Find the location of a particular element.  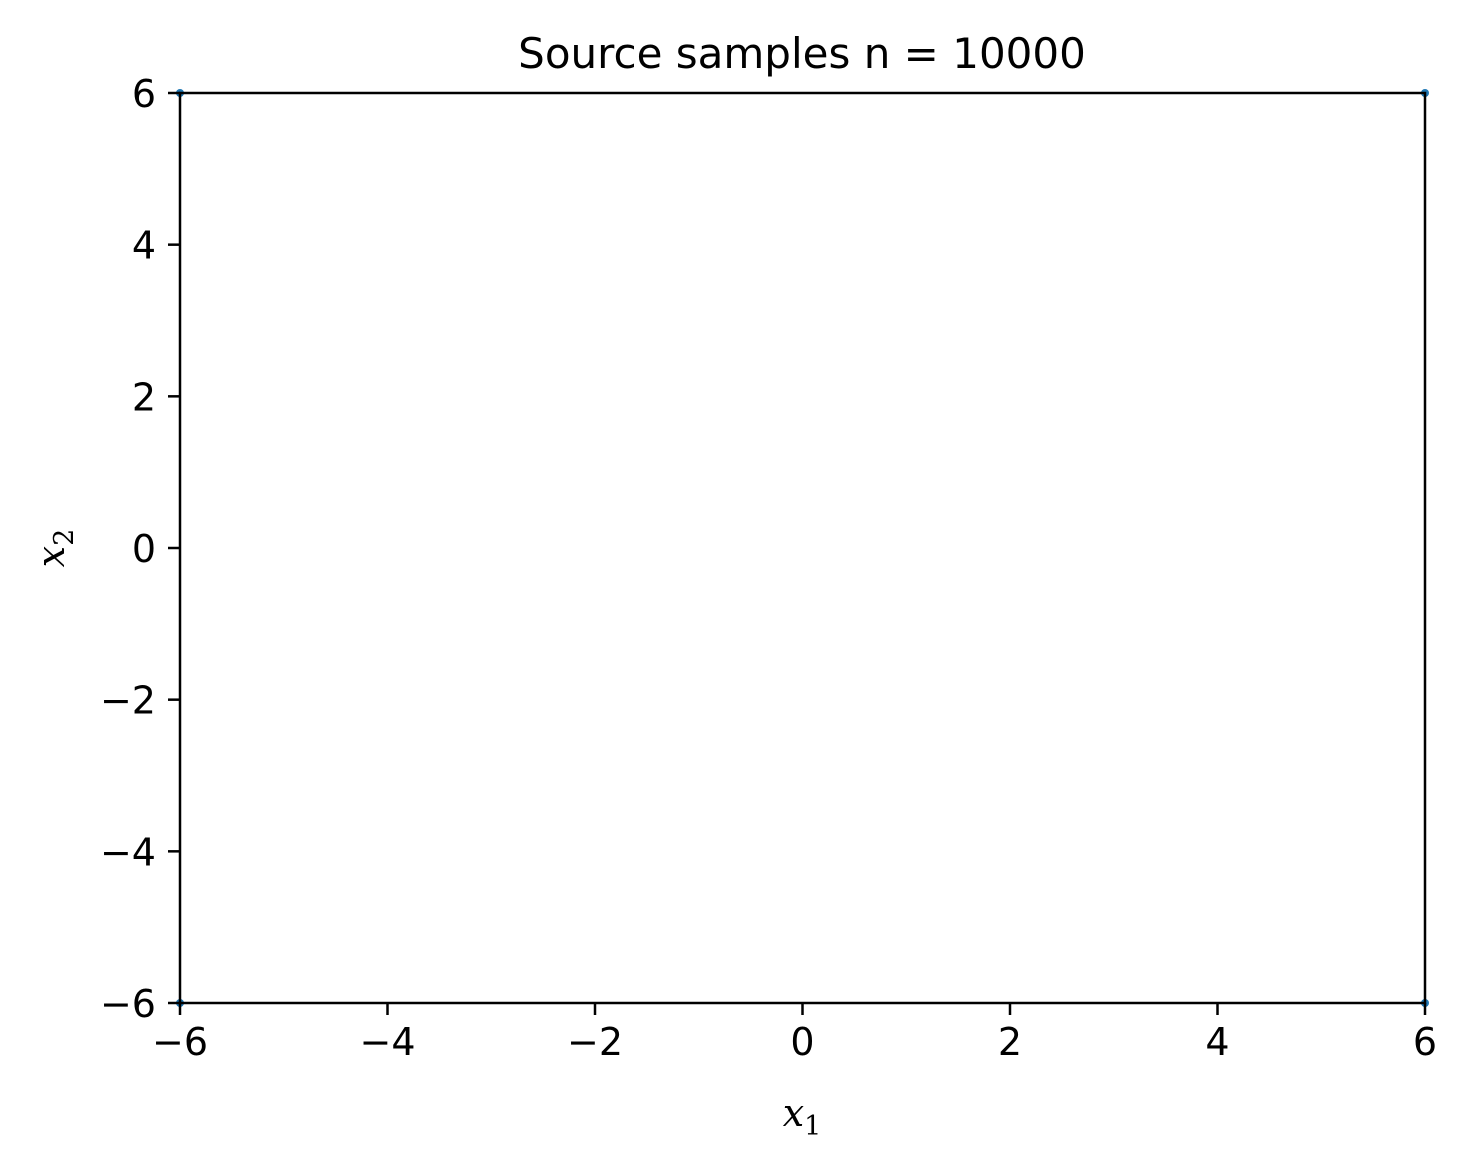

y-axis-ticks: −6 −4 −2 0 2 4 6 is located at coordinates (140, 549).